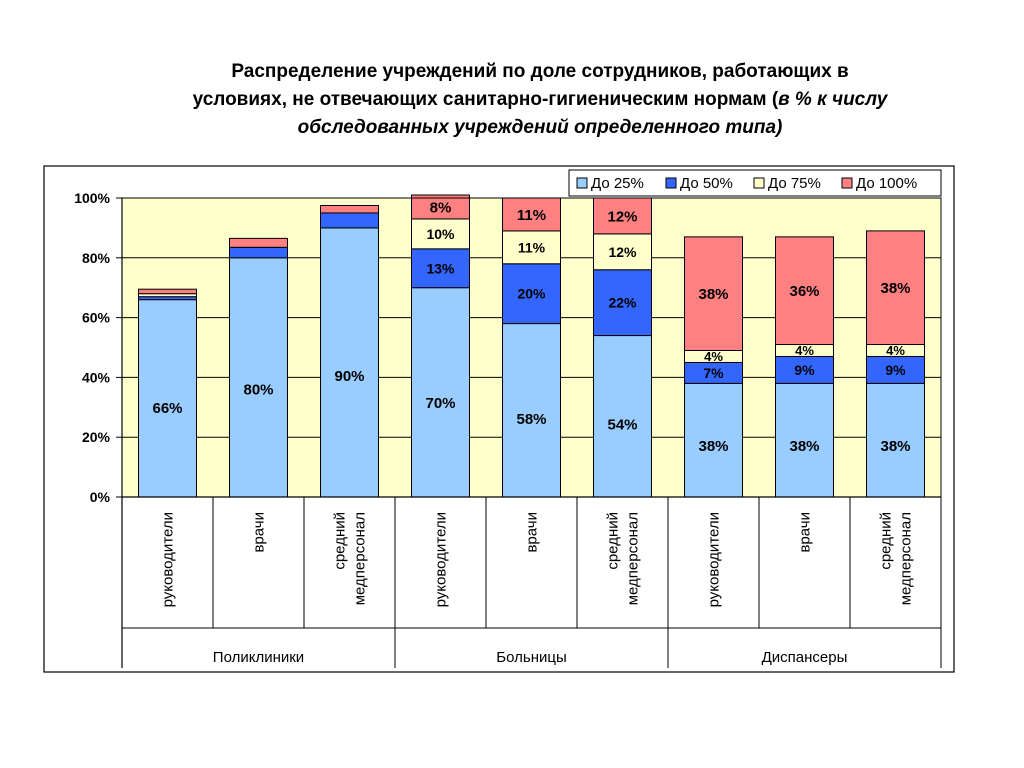 The image size is (1024, 768). What do you see at coordinates (617, 183) in the screenshot?
I see `legend-entry: До 25%` at bounding box center [617, 183].